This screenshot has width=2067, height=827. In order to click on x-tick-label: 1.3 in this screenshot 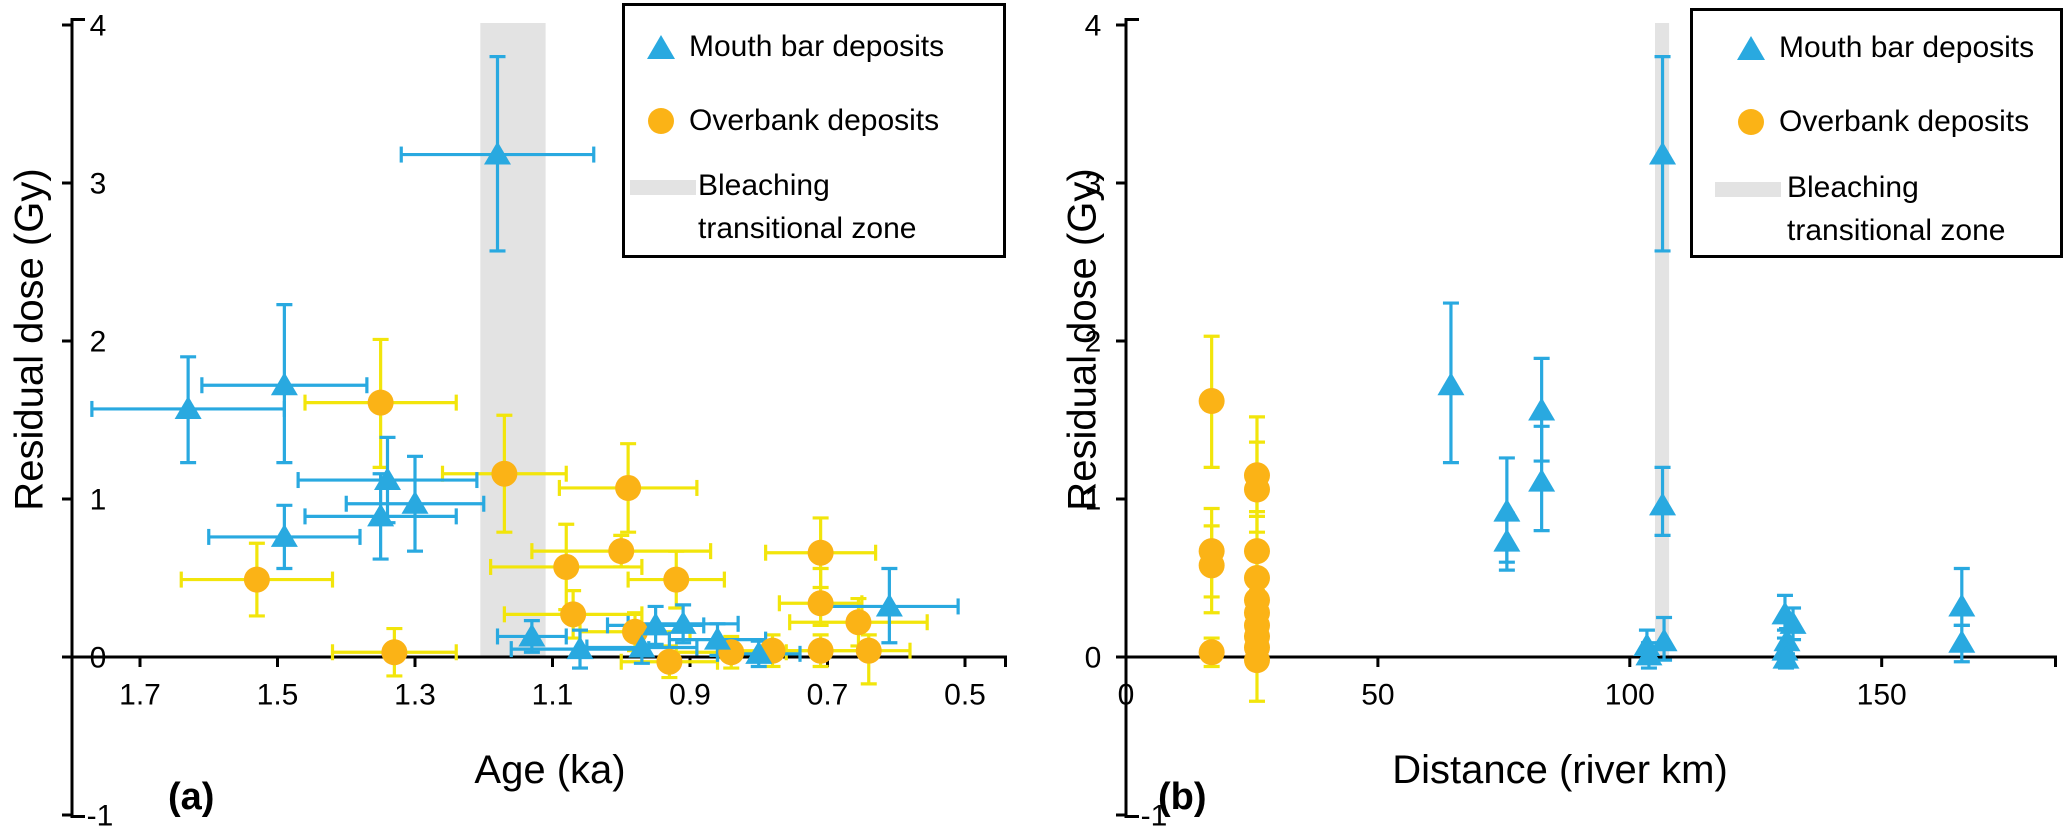, I will do `click(415, 695)`.